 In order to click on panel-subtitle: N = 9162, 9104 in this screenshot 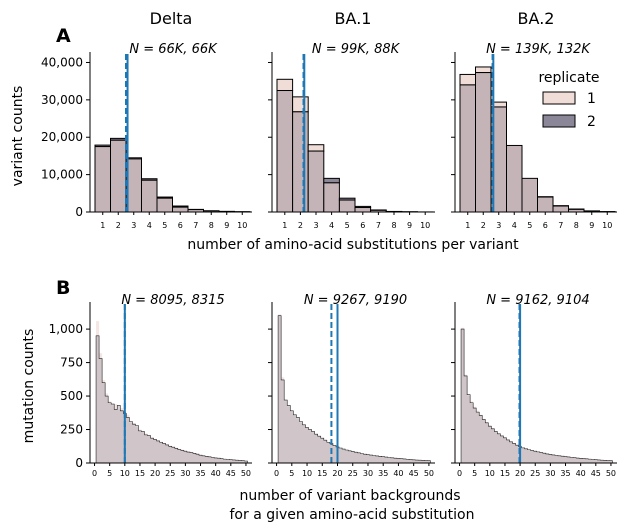, I will do `click(537, 300)`.